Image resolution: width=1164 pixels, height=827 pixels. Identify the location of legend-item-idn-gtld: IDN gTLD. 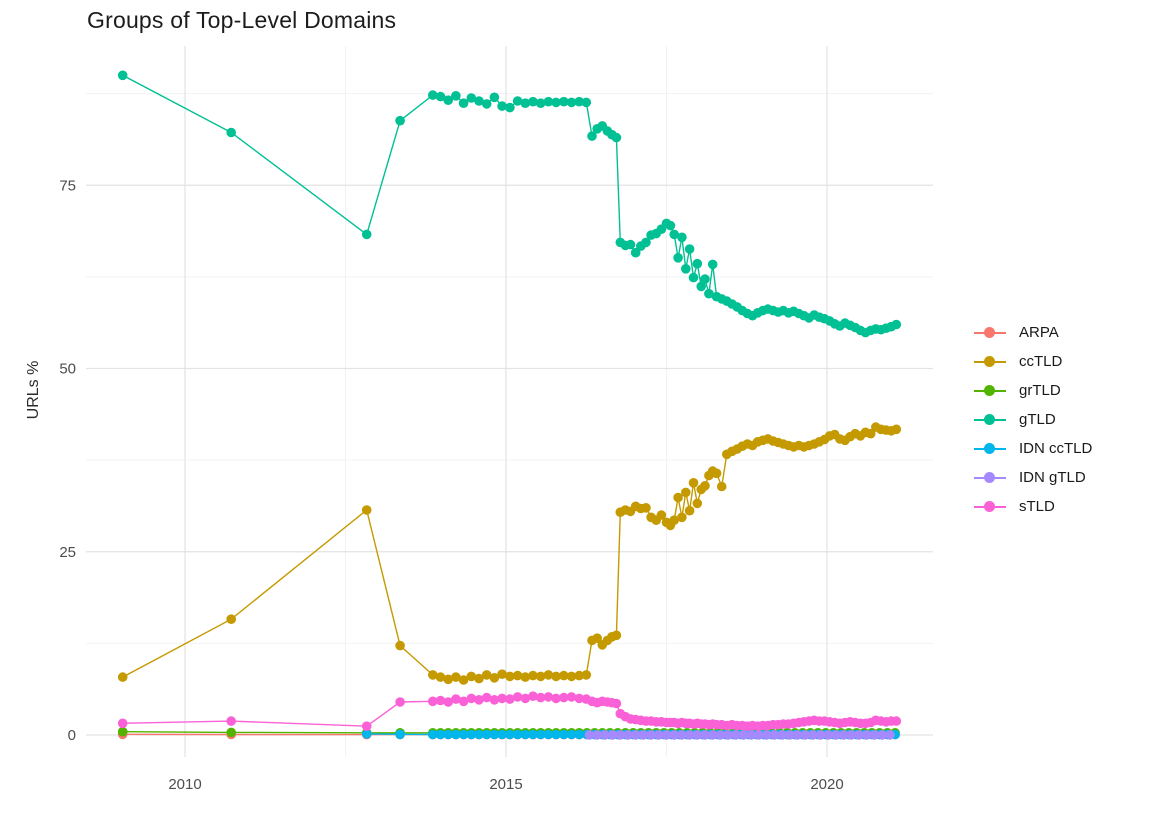
(1033, 477).